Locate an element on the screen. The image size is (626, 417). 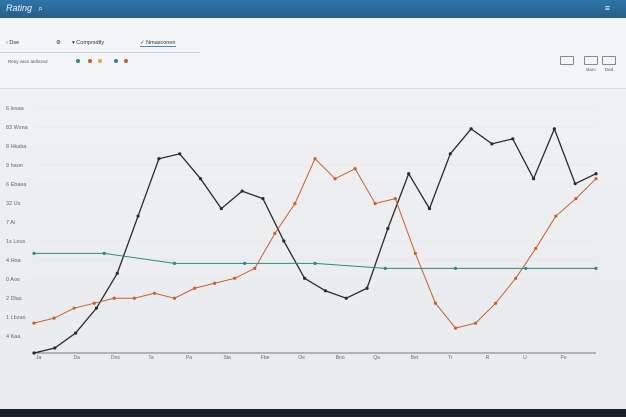
y-tick-label: 1 Lbzan is located at coordinates (16, 318).